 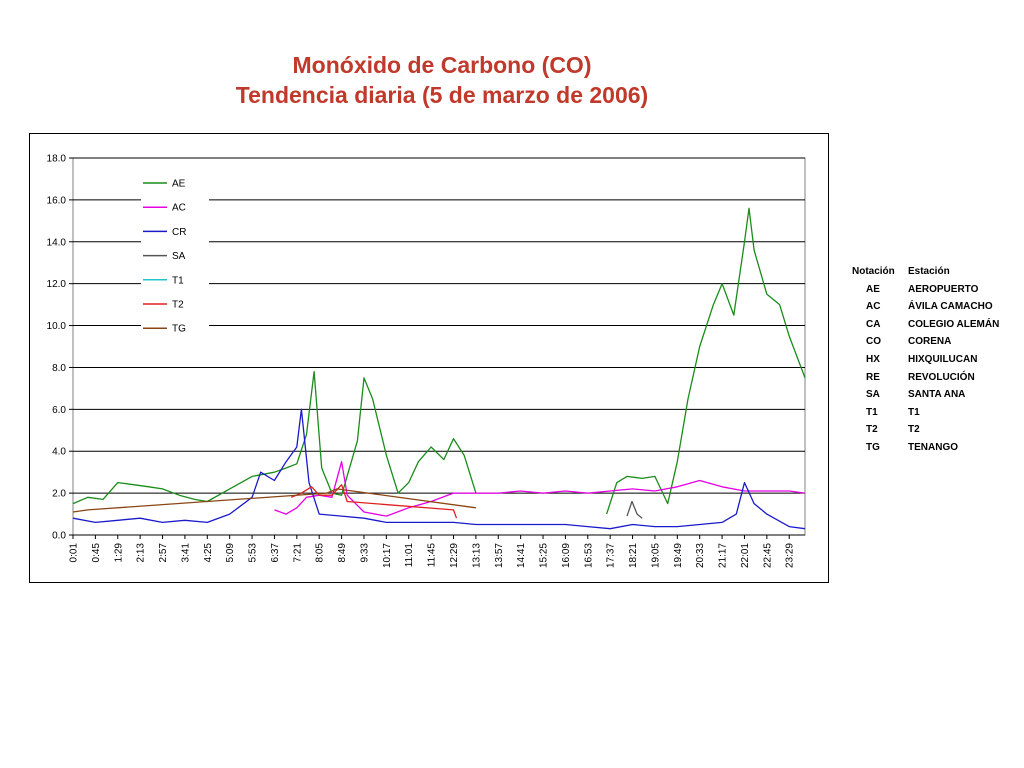 I want to click on legend-label: SA, so click(x=179, y=256).